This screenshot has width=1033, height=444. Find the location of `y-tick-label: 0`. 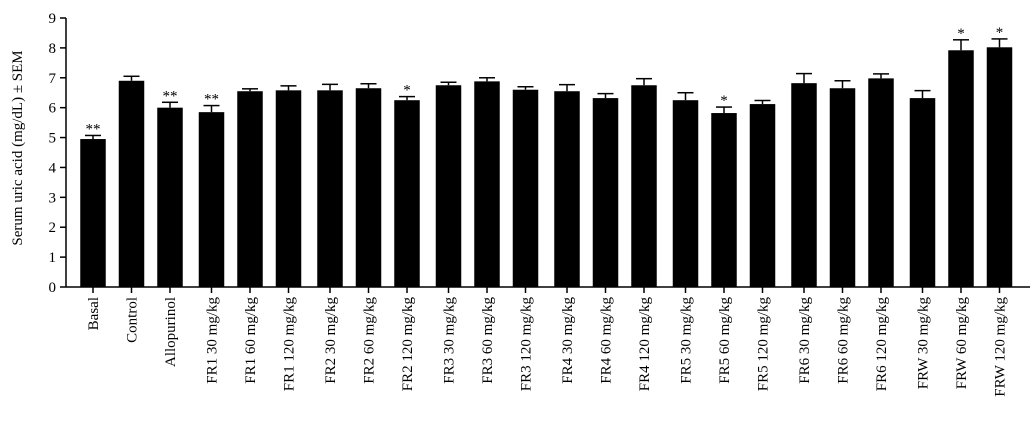

y-tick-label: 0 is located at coordinates (53, 288).